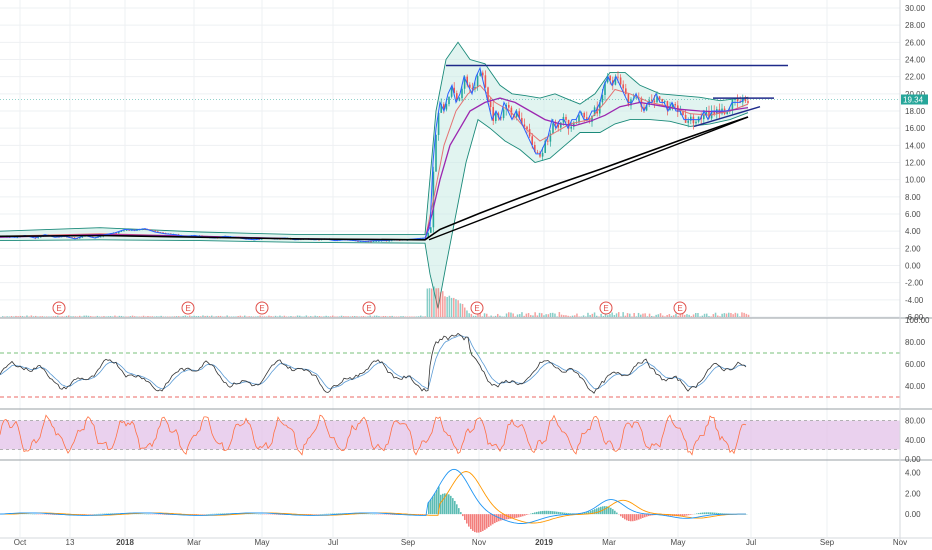  Describe the element at coordinates (913, 197) in the screenshot. I see `price-tick-label: 8.00` at that location.